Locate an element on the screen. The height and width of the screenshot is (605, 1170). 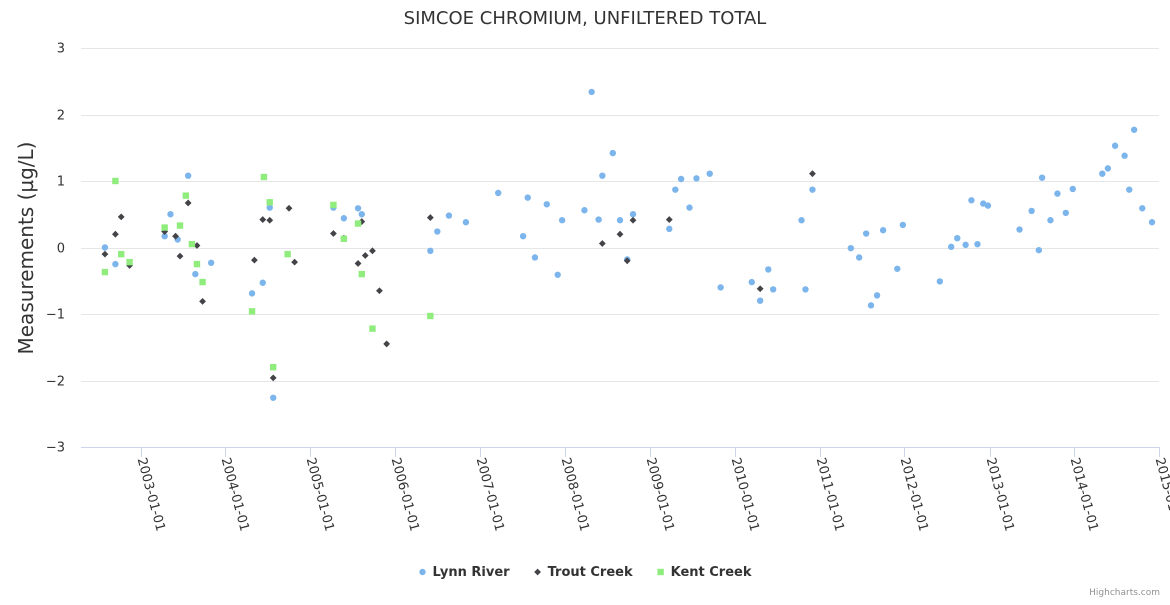
legend-item-lynn-river: Lynn River is located at coordinates (464, 572).